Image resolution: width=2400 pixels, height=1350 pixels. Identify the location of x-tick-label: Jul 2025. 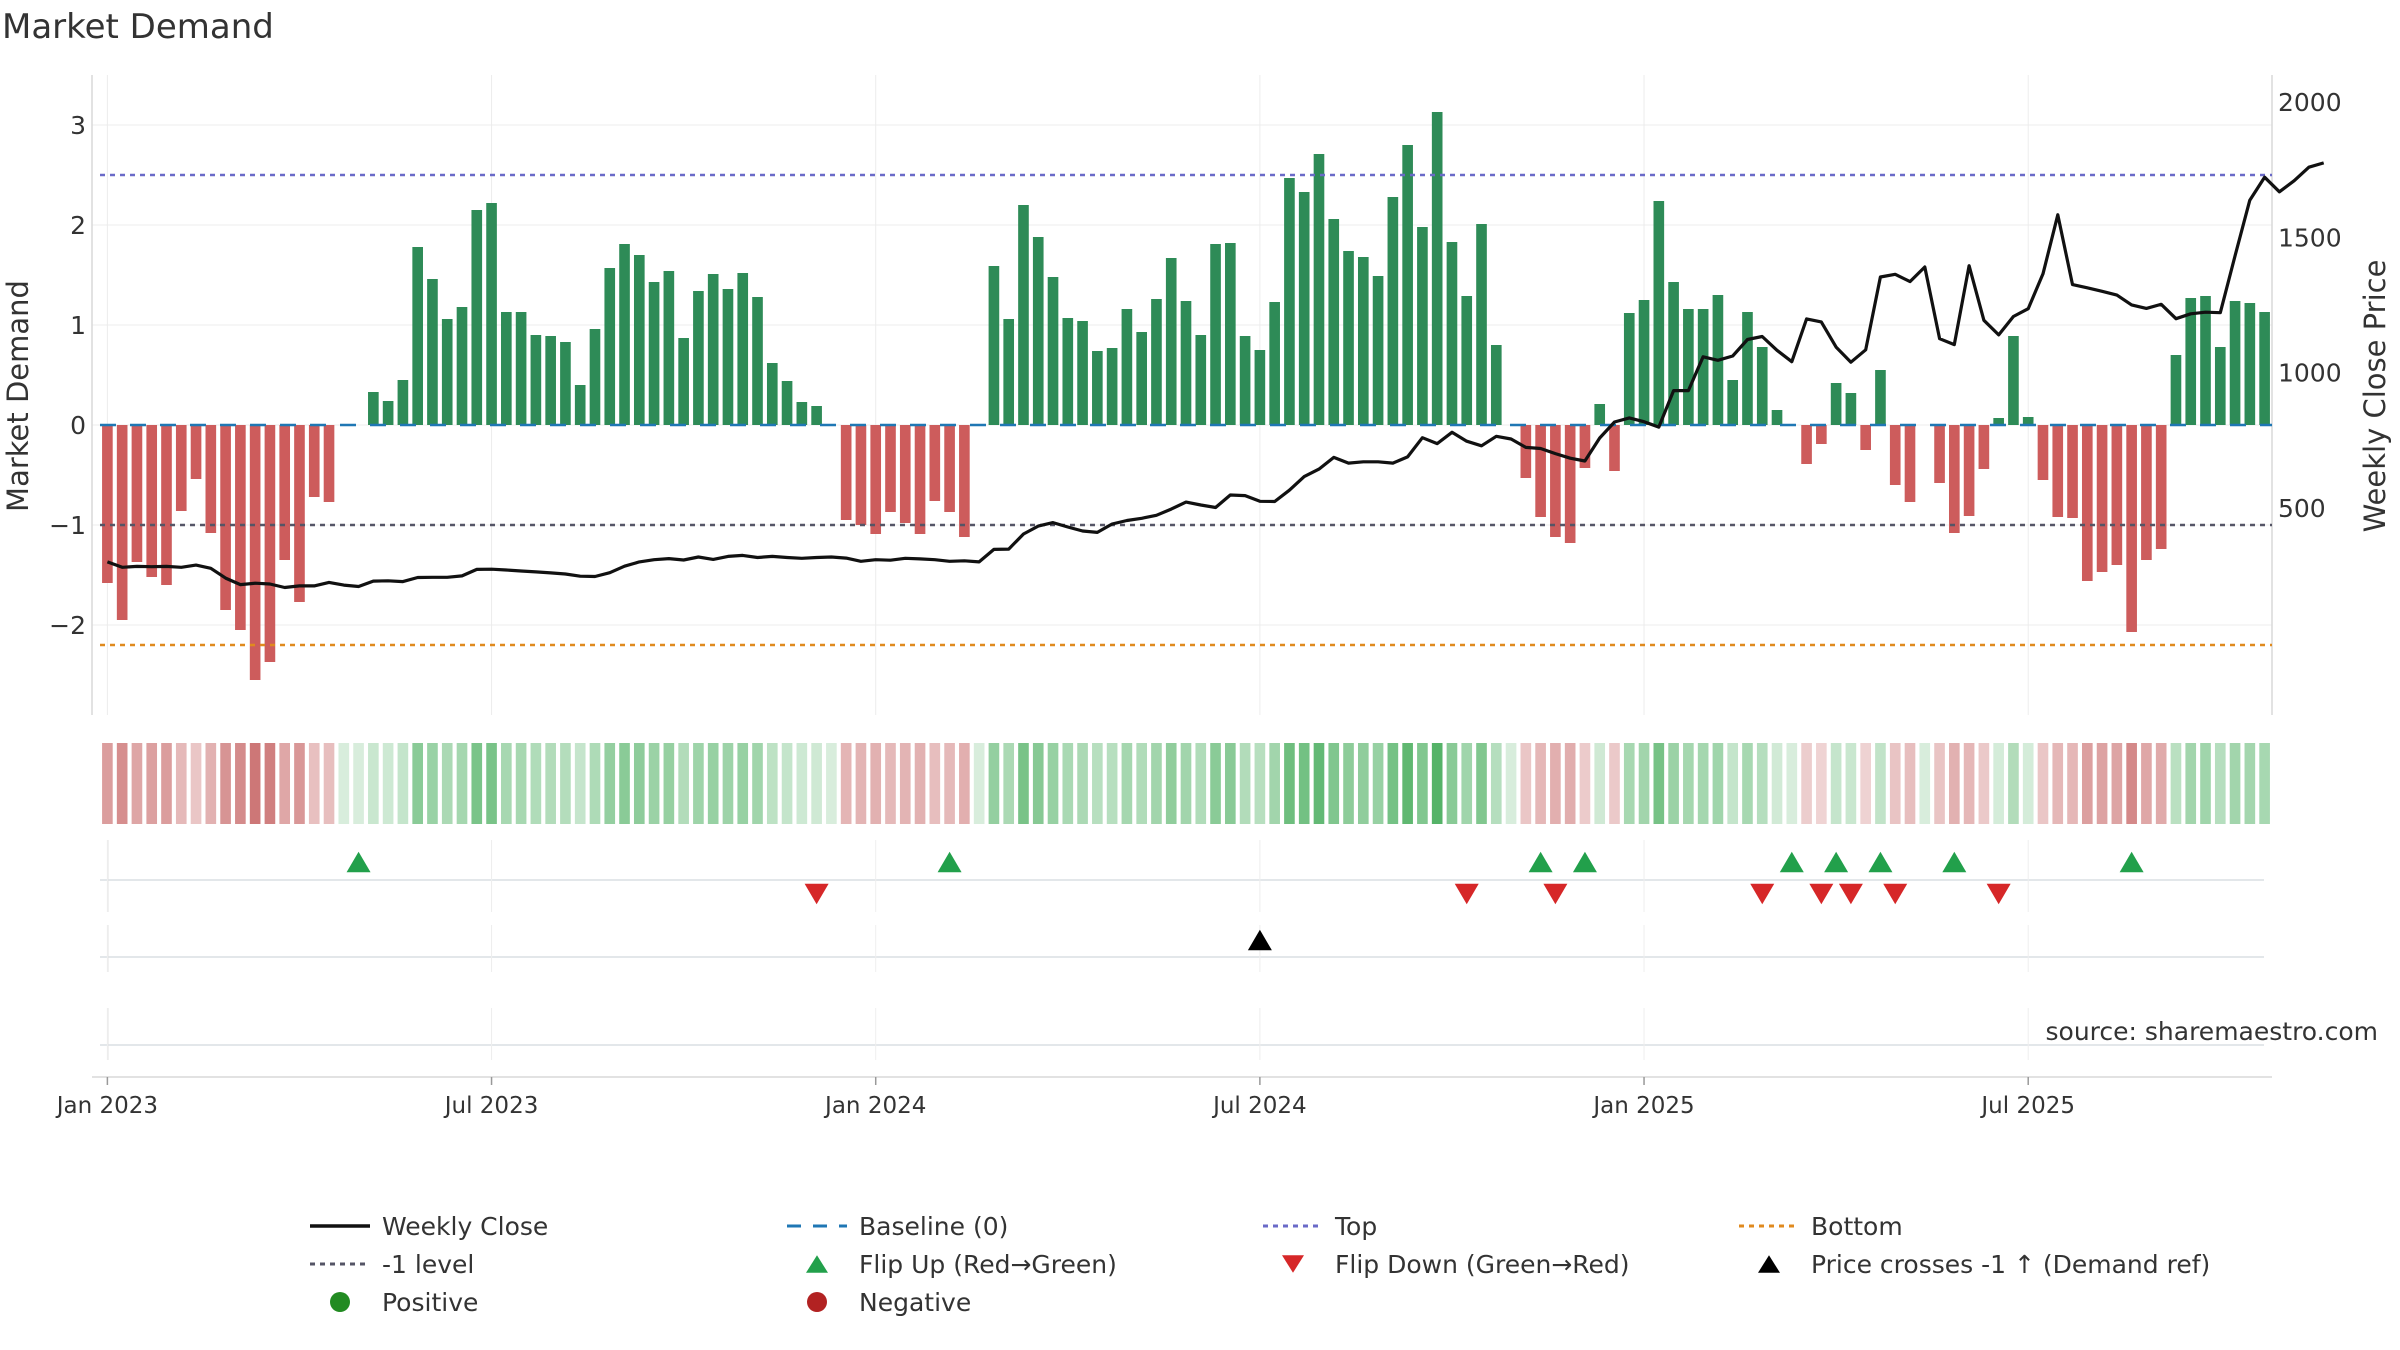
(2027, 1106).